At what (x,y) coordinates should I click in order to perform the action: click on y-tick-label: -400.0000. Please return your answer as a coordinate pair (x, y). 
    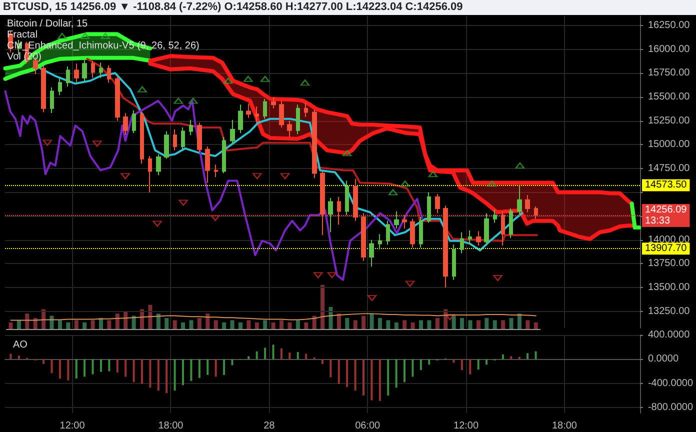
    Looking at the image, I should click on (671, 383).